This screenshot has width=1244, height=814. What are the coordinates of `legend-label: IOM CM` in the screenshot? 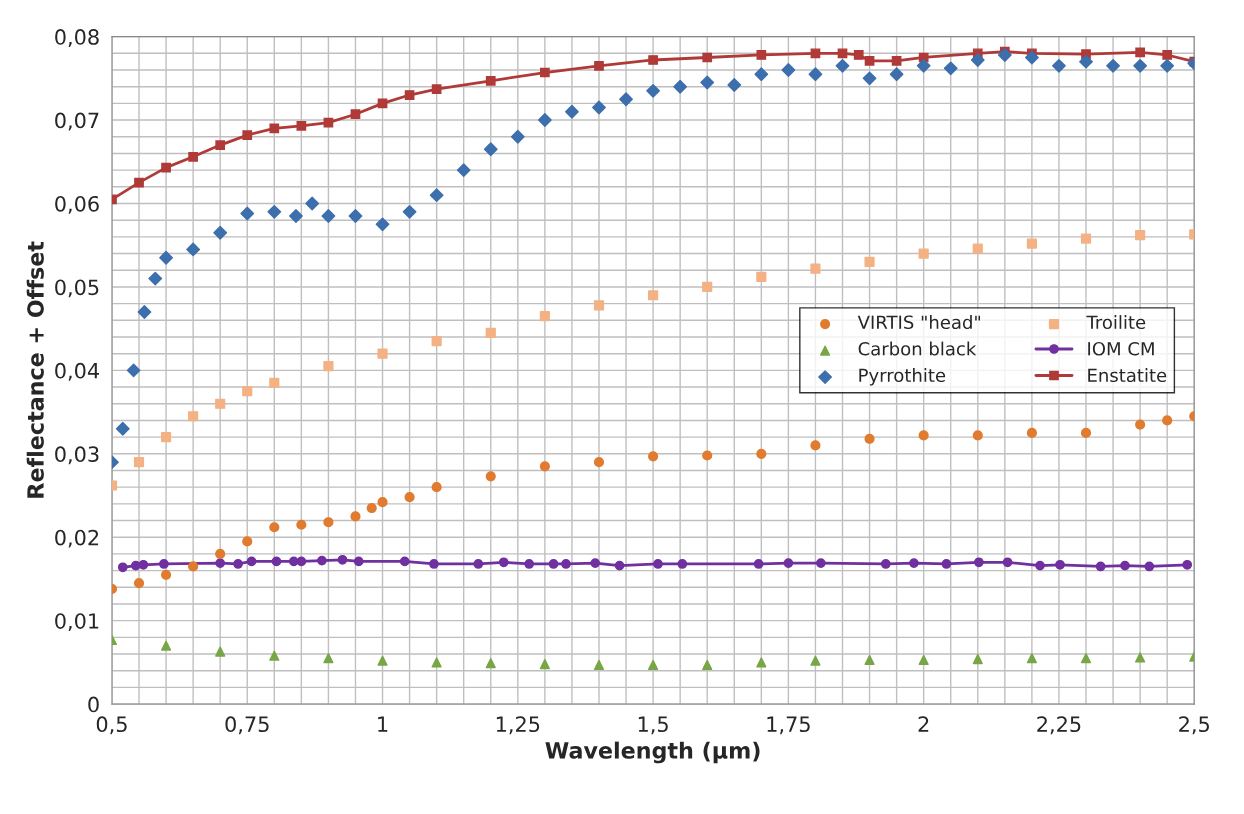 It's located at (1121, 348).